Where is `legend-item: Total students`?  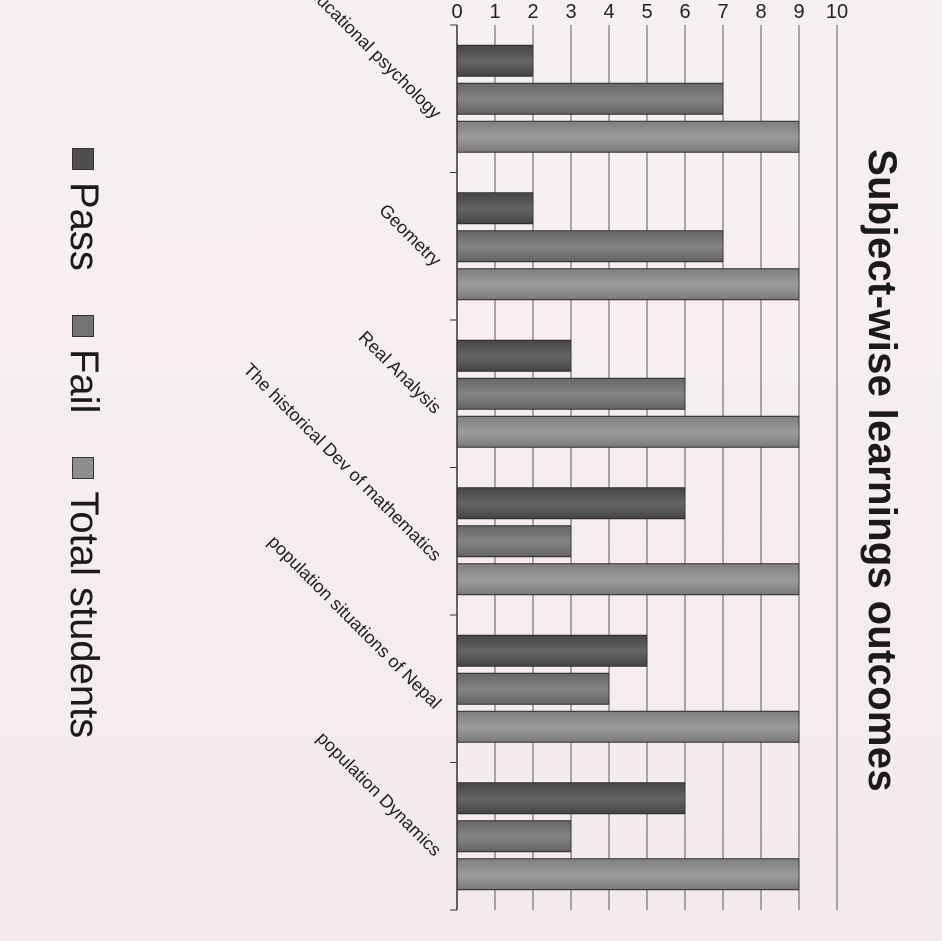 legend-item: Total students is located at coordinates (83, 597).